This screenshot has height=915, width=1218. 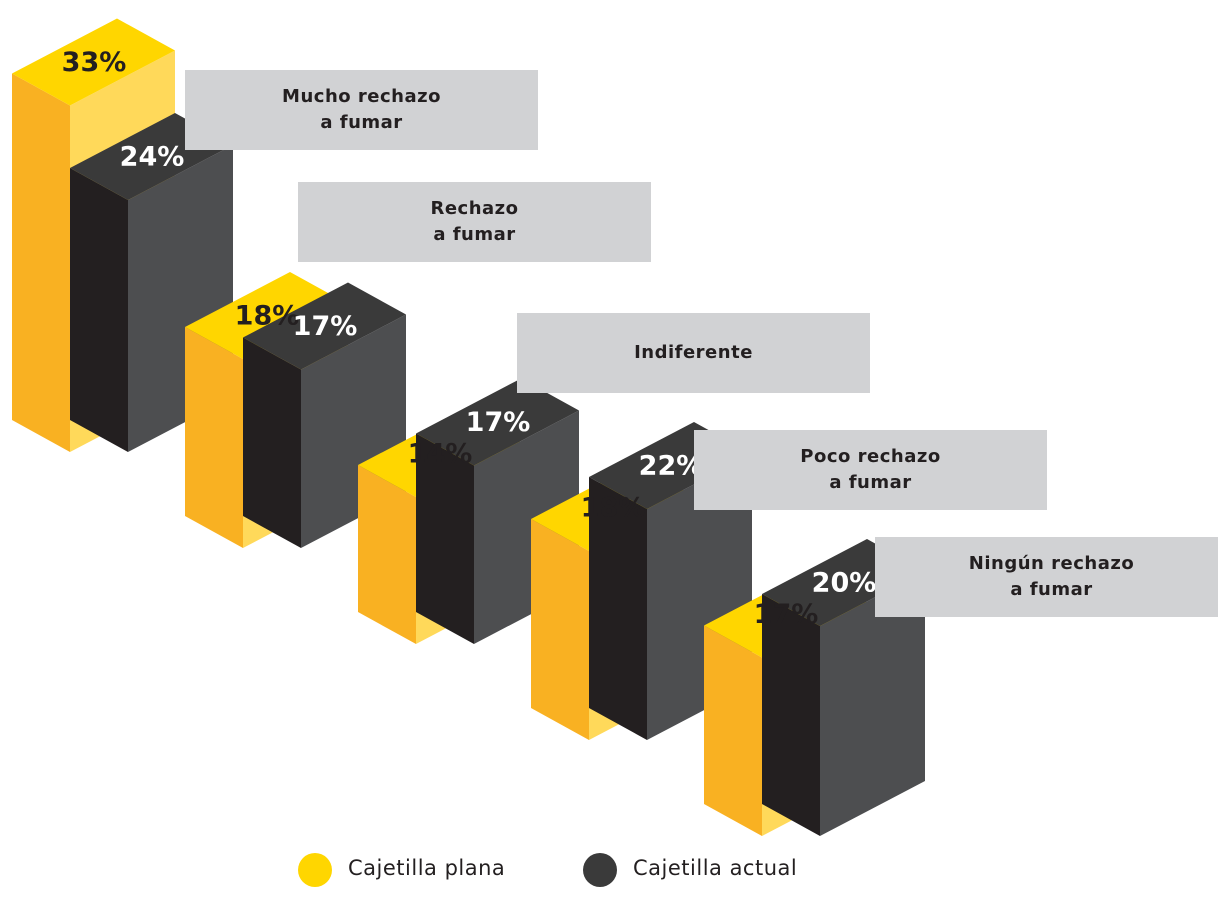 I want to click on value-label: 14%, so click(x=440, y=454).